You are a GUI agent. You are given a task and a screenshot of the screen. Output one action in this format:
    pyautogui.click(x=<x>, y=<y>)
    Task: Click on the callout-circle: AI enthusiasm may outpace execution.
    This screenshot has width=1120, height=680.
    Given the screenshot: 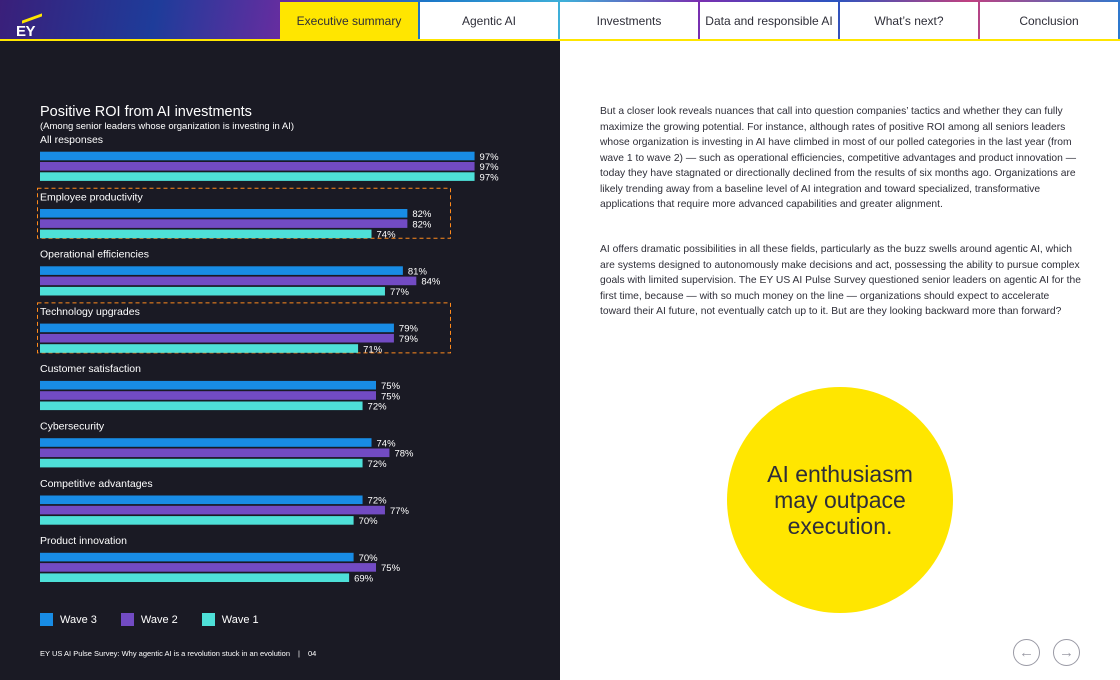 What is the action you would take?
    pyautogui.click(x=840, y=500)
    